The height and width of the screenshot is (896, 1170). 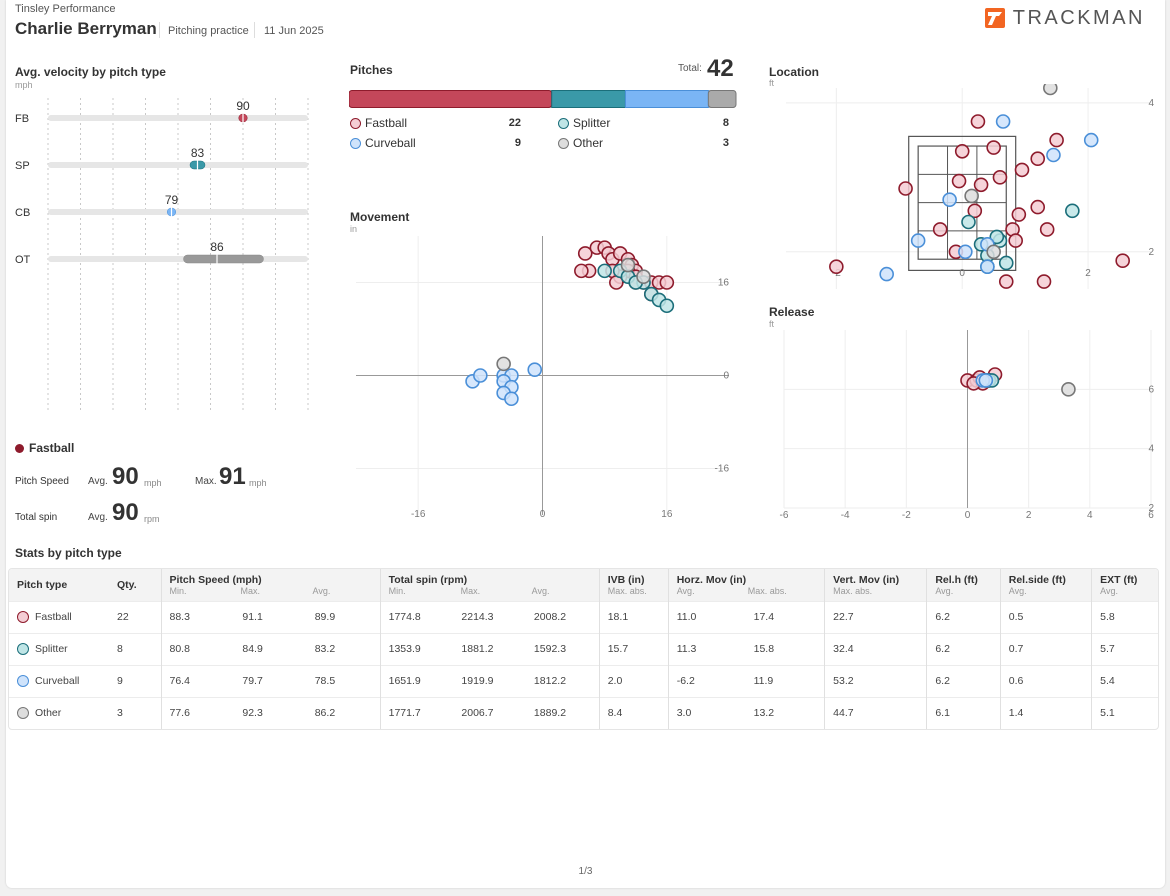 I want to click on x-tick-label: 16, so click(x=667, y=514).